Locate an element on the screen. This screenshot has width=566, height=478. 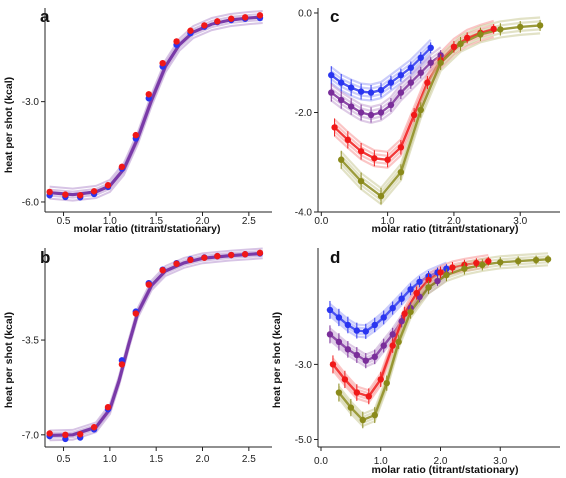
y-tick-label: -2.0 is located at coordinates (304, 113).